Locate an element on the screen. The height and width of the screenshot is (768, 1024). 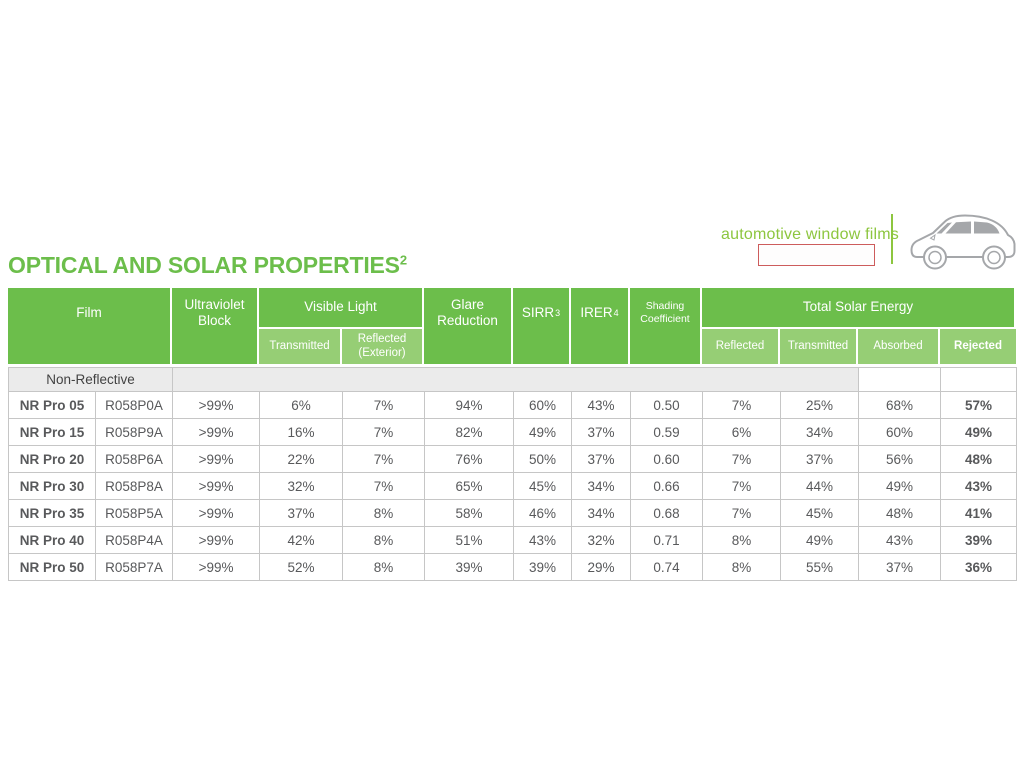
sirr-cell: 45% is located at coordinates (543, 486).